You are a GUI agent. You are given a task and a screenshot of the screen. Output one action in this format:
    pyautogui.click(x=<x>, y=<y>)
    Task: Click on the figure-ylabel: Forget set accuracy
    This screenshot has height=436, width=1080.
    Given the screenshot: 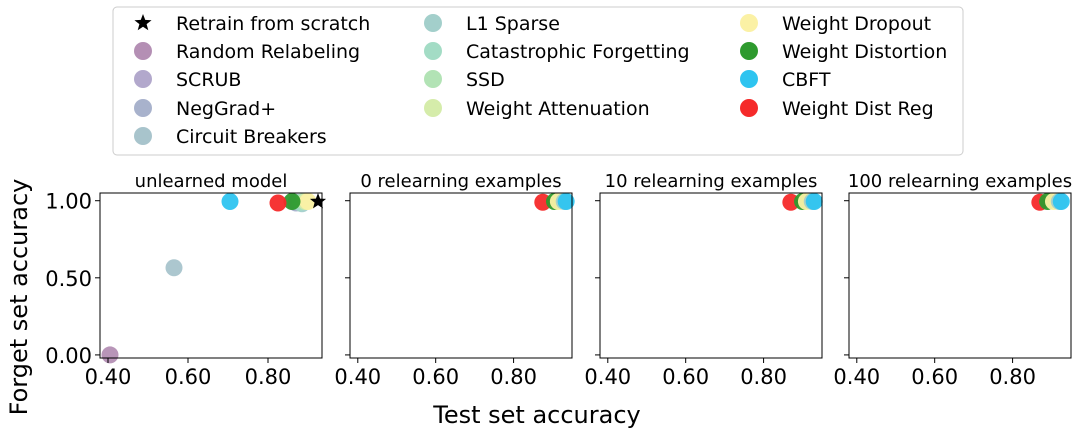 What is the action you would take?
    pyautogui.click(x=19, y=297)
    